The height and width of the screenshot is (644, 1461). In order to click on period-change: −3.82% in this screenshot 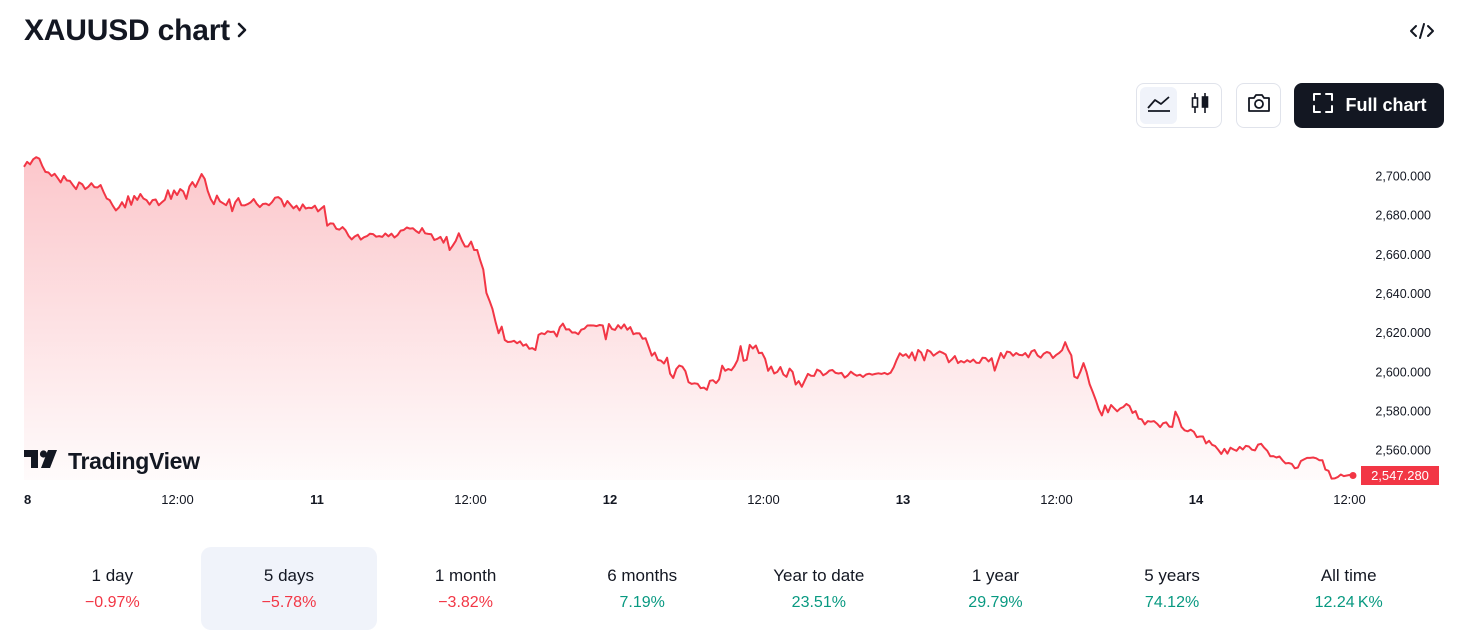, I will do `click(465, 602)`.